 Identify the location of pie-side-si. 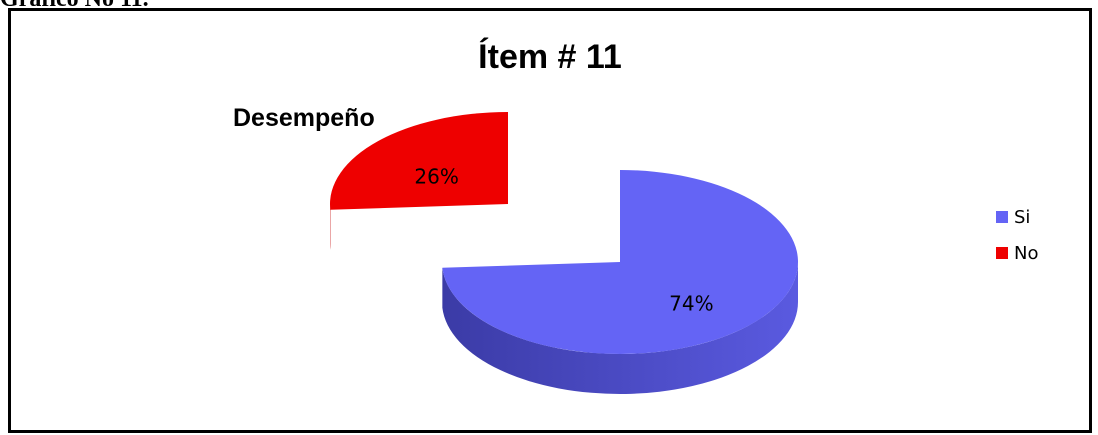
(620, 328).